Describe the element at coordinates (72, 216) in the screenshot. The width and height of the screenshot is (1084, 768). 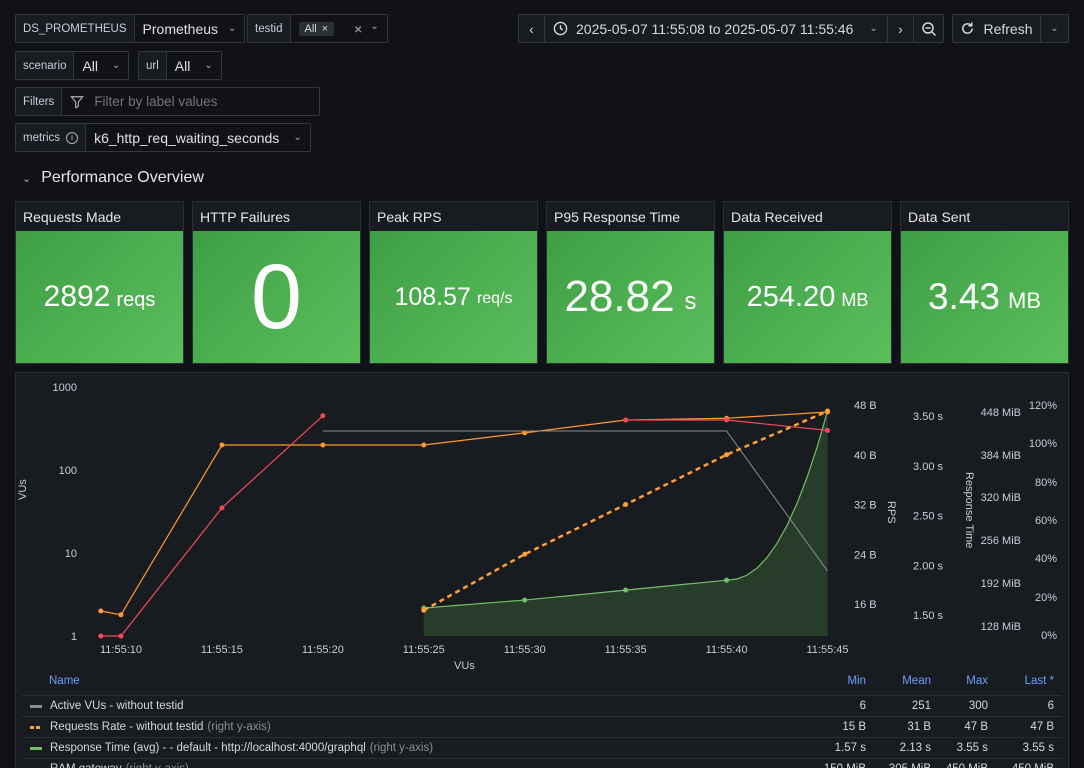
I see `stat-title: Requests Made` at that location.